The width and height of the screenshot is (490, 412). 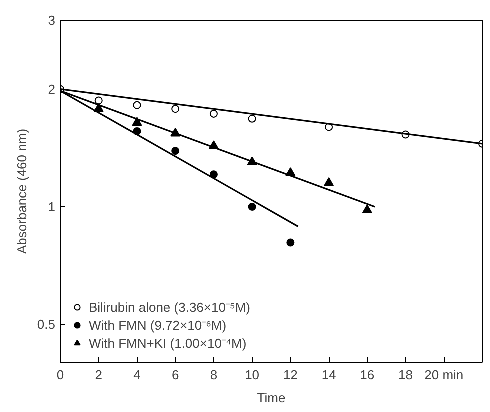 What do you see at coordinates (176, 375) in the screenshot?
I see `x-tick-label: 6` at bounding box center [176, 375].